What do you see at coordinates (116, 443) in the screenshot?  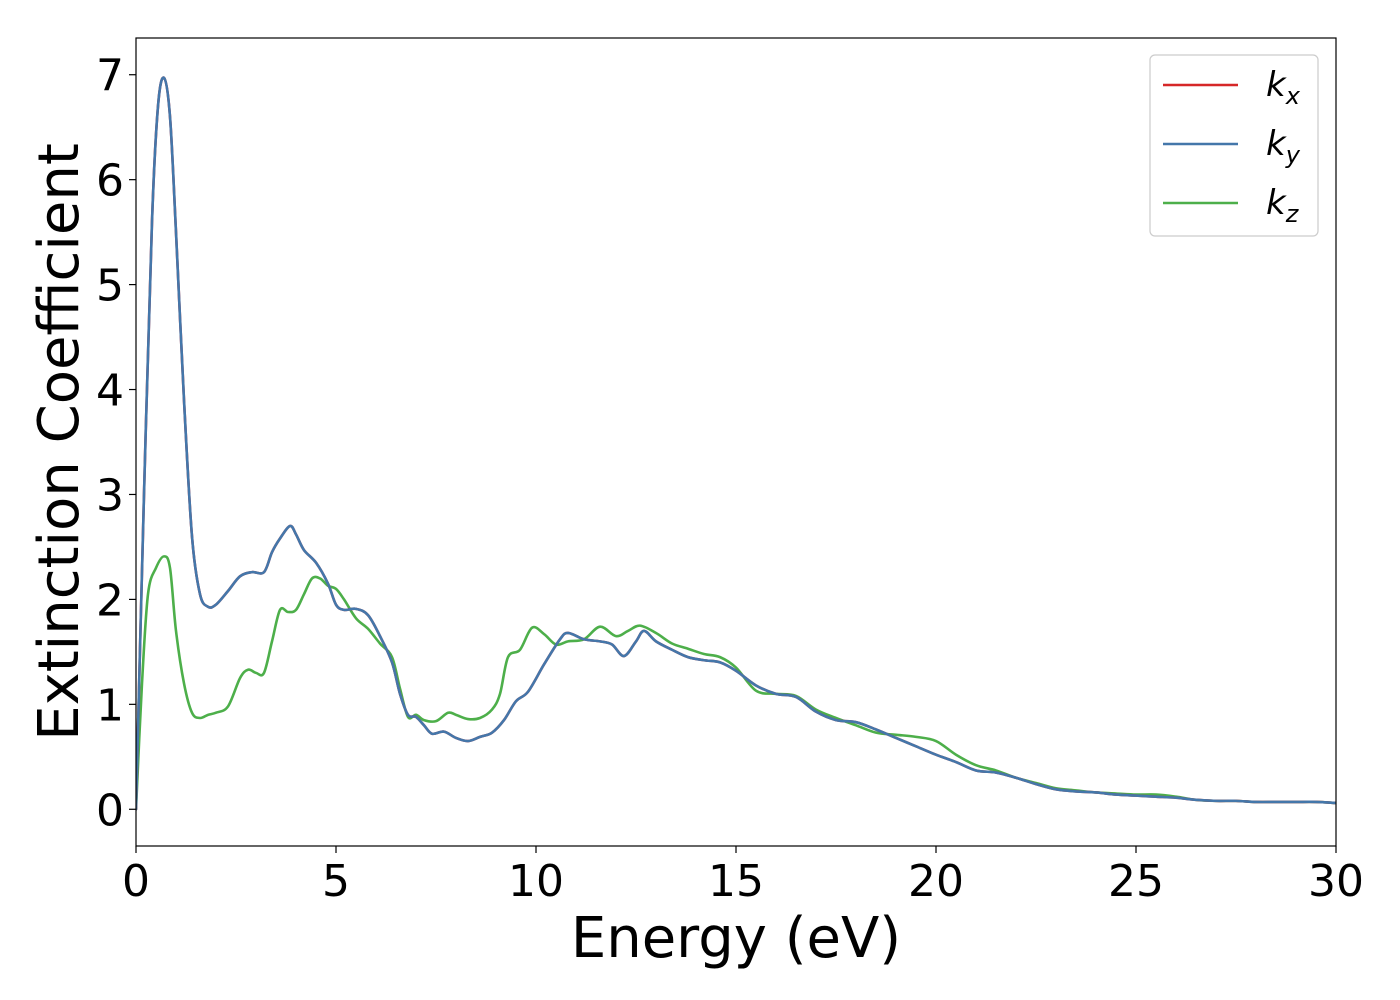 I see `y-axis-ticks: 0 1 2 3 4 5 6 7` at bounding box center [116, 443].